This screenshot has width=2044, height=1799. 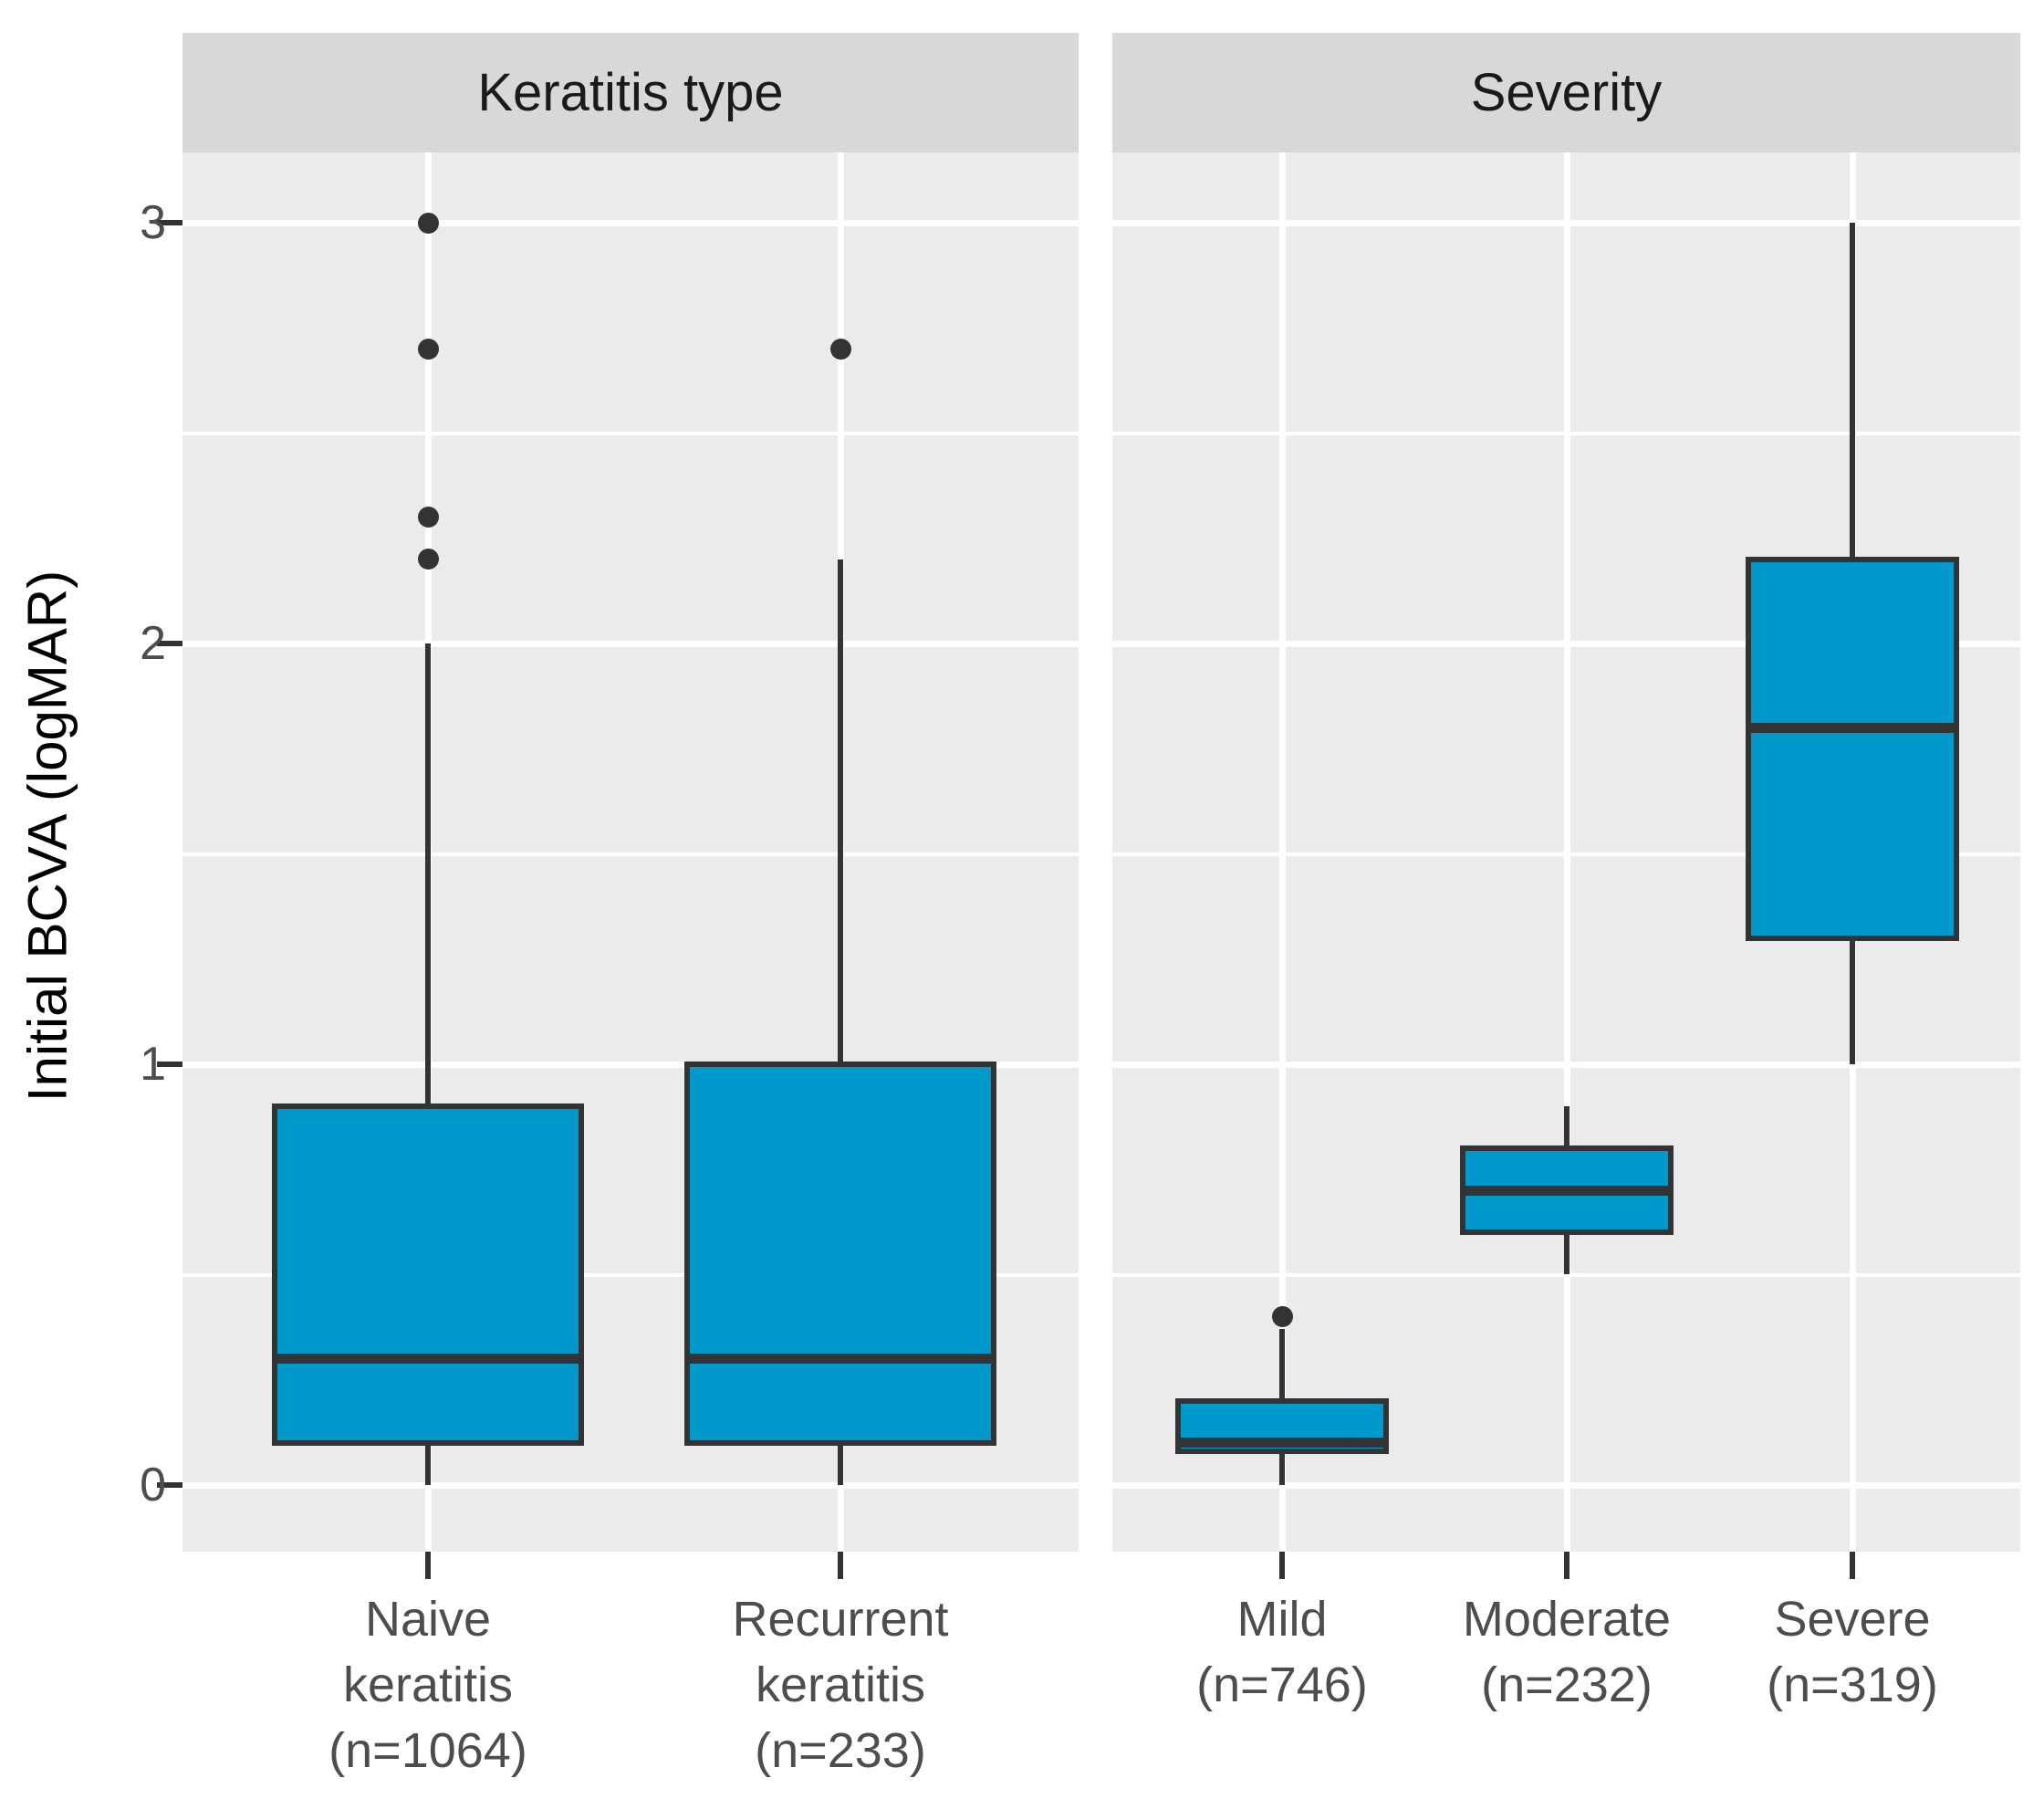 I want to click on facet-strip-keratitis-type: Keratitis type, so click(x=630, y=92).